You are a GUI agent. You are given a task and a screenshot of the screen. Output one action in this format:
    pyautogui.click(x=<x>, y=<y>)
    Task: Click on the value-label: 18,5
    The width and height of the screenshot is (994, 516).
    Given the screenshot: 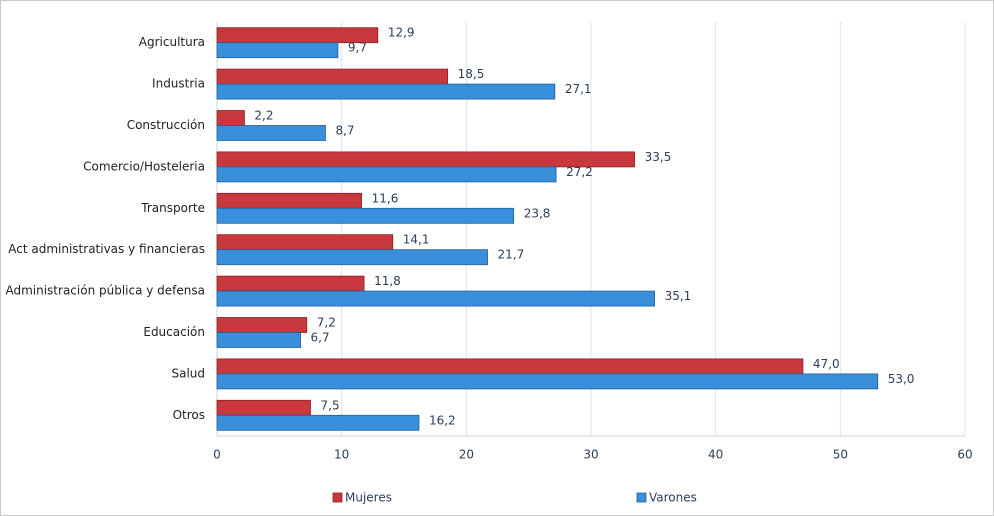 What is the action you would take?
    pyautogui.click(x=471, y=74)
    